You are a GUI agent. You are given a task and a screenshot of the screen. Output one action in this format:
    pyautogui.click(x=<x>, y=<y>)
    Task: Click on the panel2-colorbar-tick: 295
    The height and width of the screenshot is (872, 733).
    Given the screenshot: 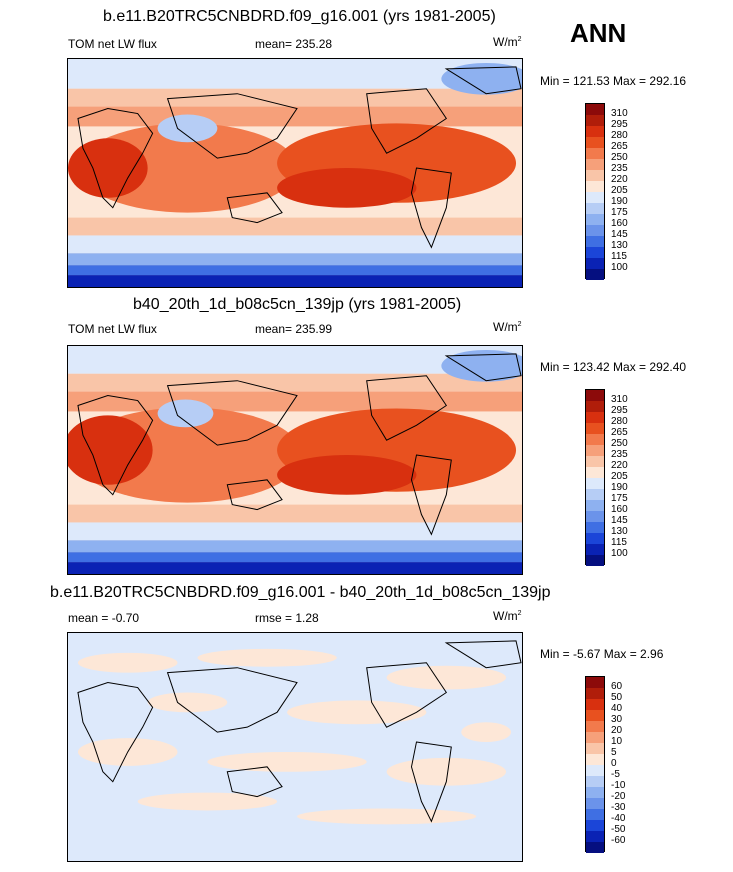 What is the action you would take?
    pyautogui.click(x=619, y=410)
    